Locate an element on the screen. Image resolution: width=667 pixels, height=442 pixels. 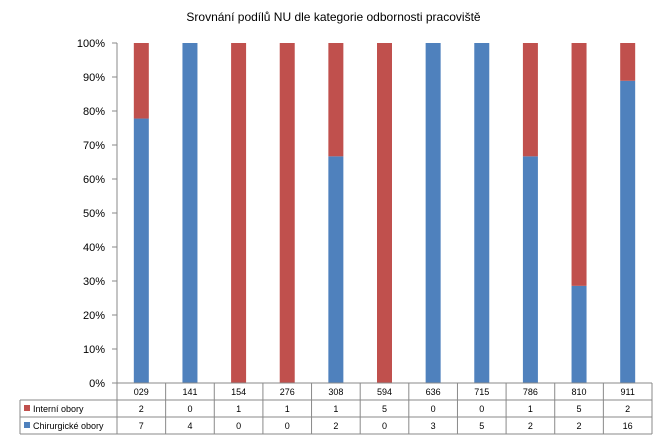
data-table-value: 16 is located at coordinates (628, 426).